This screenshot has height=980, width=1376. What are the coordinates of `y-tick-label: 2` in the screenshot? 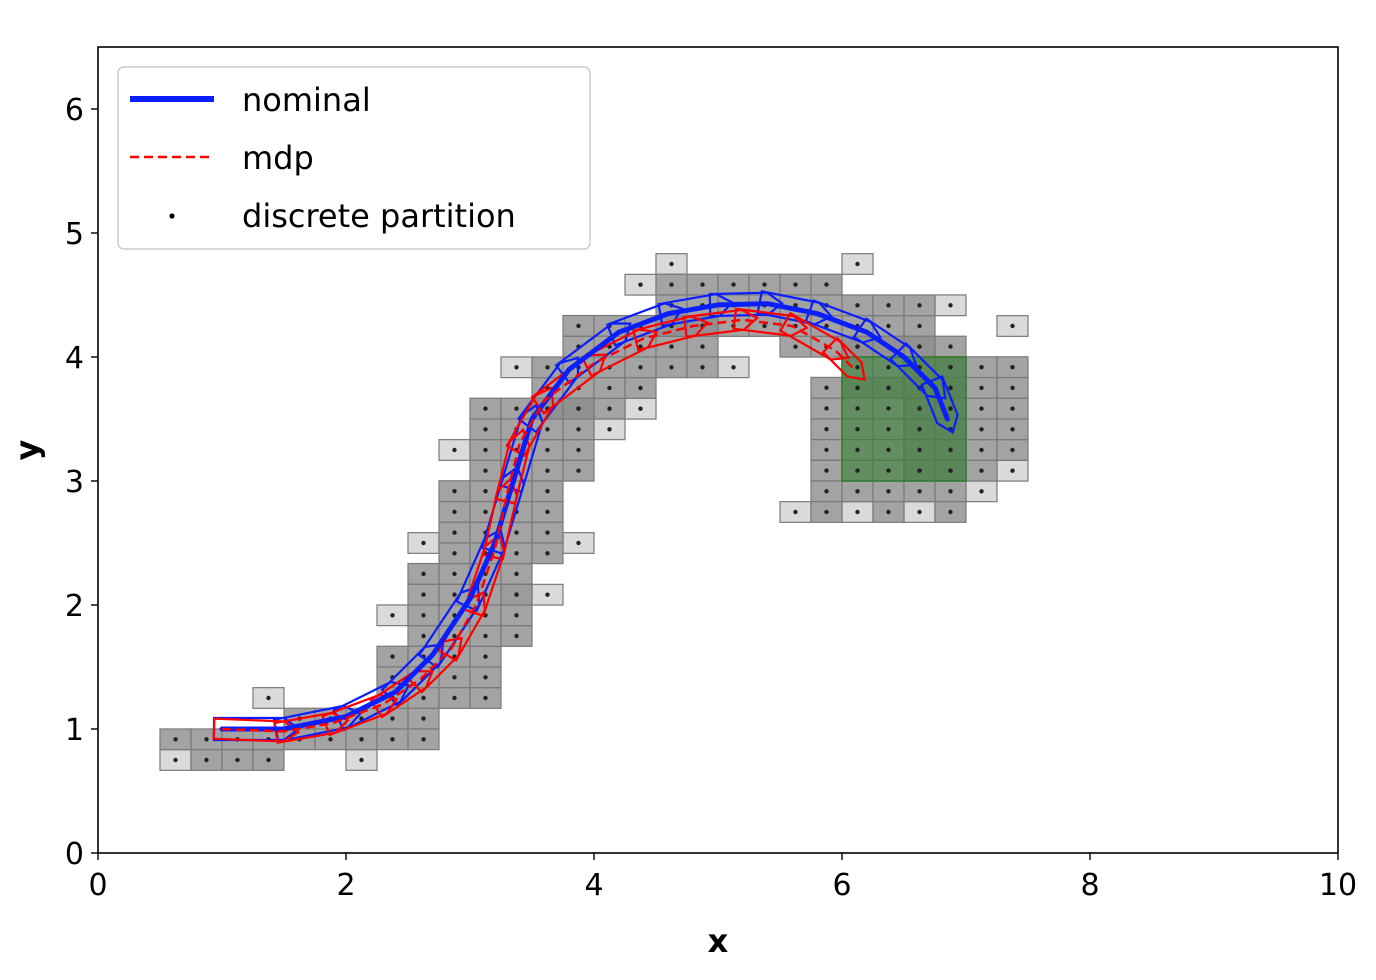 It's located at (74, 606).